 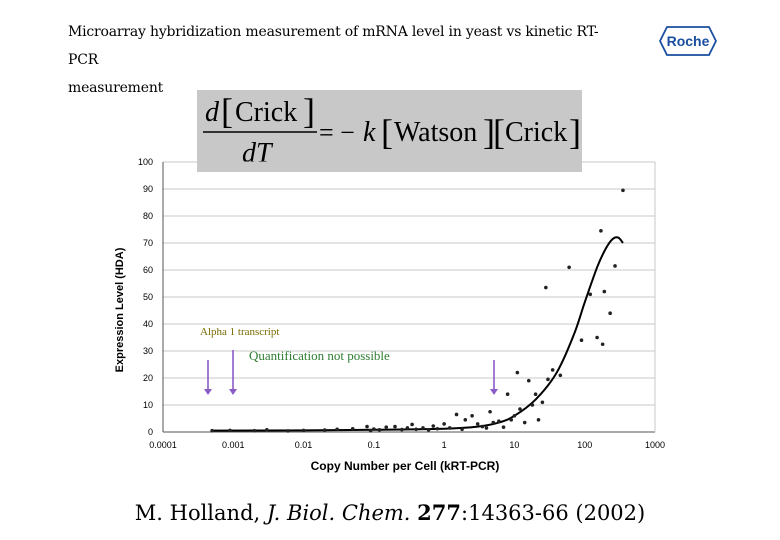 I want to click on eq-bracket-l3: [, so click(x=499, y=132).